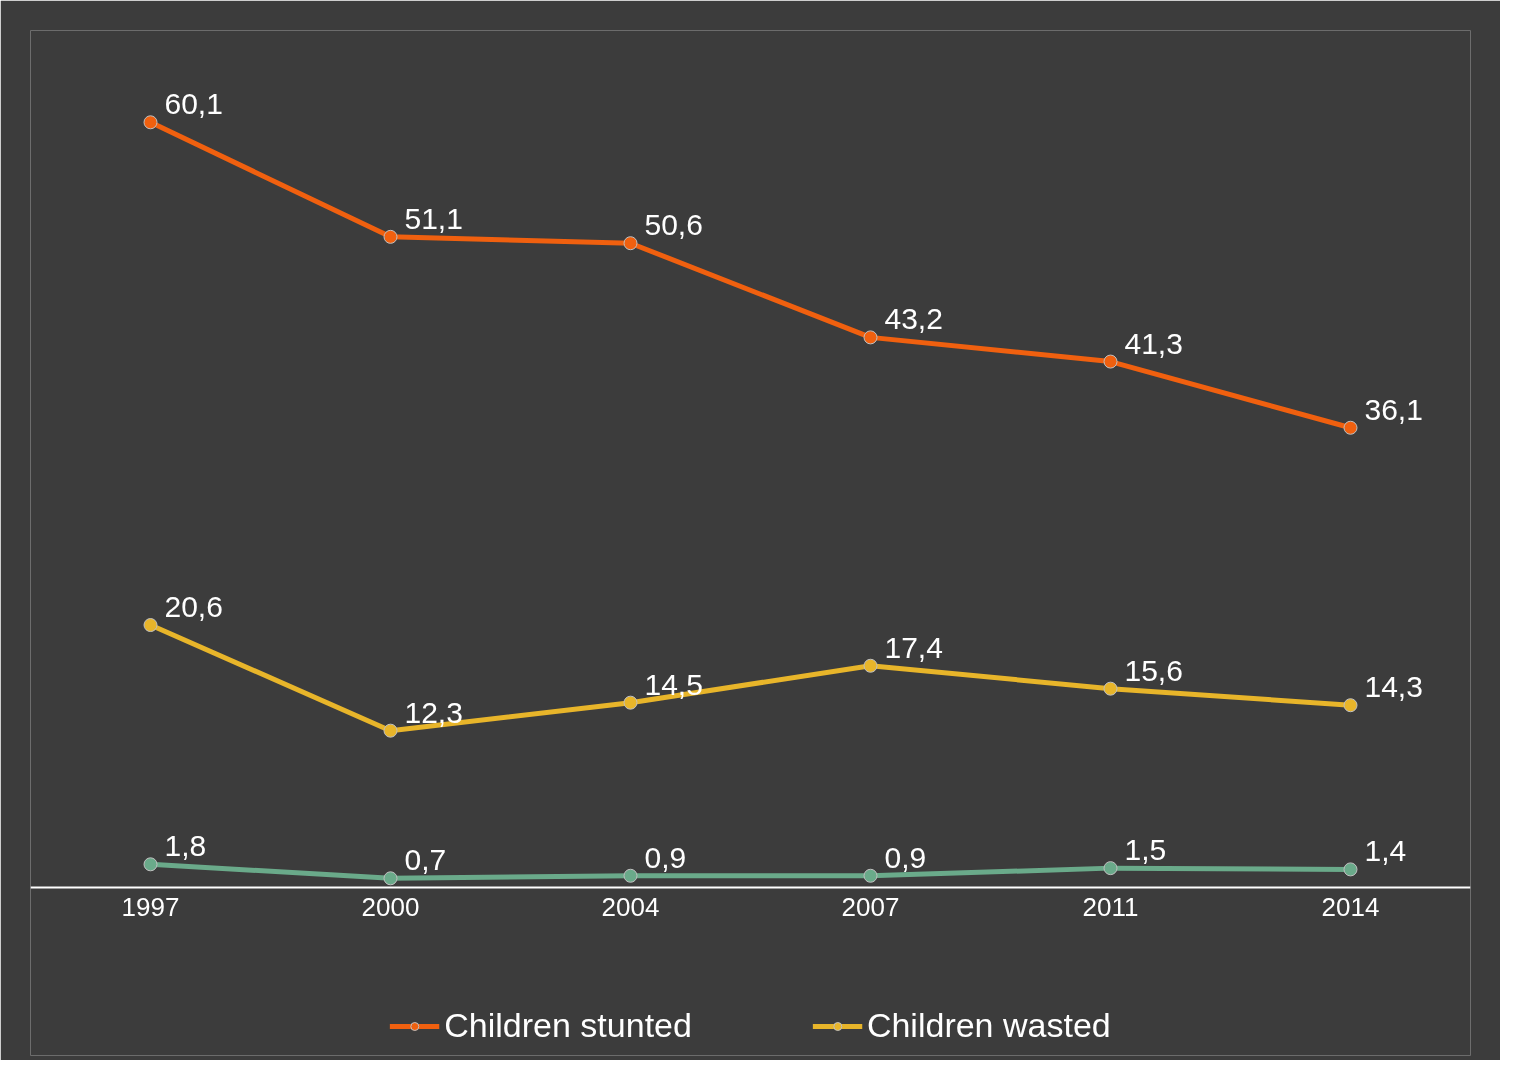 This screenshot has height=1086, width=1526. Describe the element at coordinates (630, 907) in the screenshot. I see `x-tick-label: 2004` at that location.